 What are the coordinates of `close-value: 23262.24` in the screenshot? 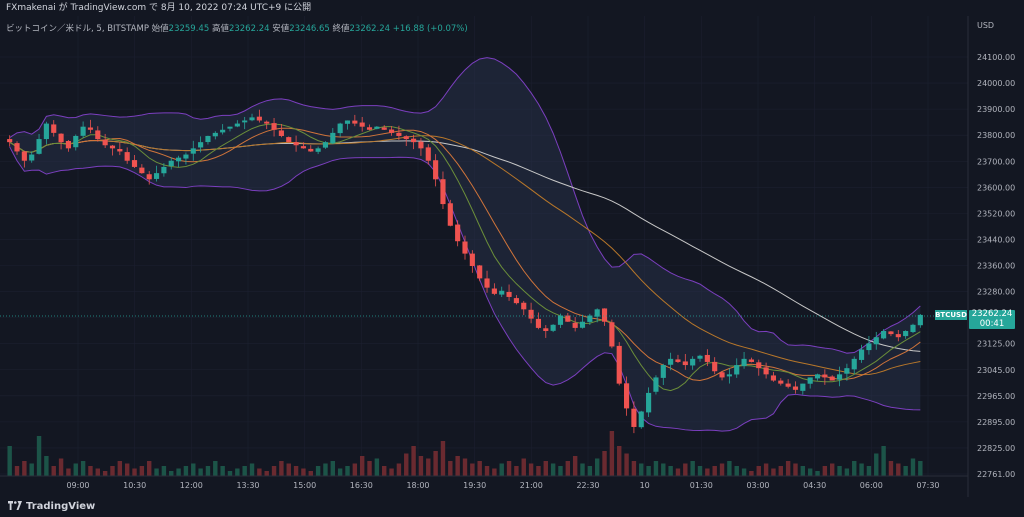 It's located at (370, 29).